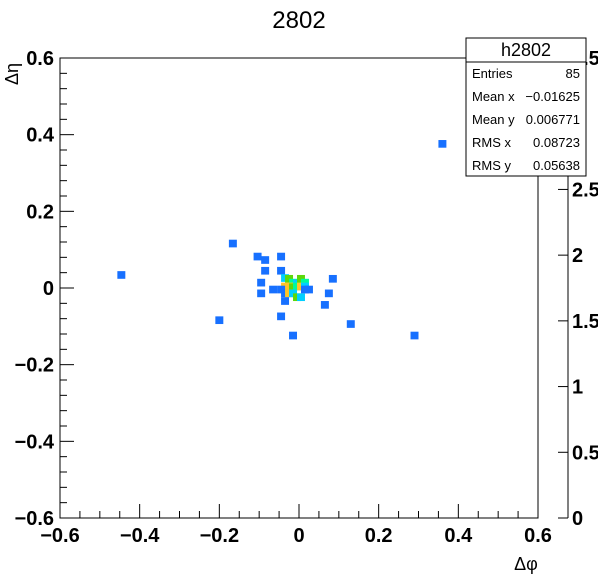 This screenshot has height=581, width=598. What do you see at coordinates (553, 119) in the screenshot?
I see `stats-row-value: 0.006771` at bounding box center [553, 119].